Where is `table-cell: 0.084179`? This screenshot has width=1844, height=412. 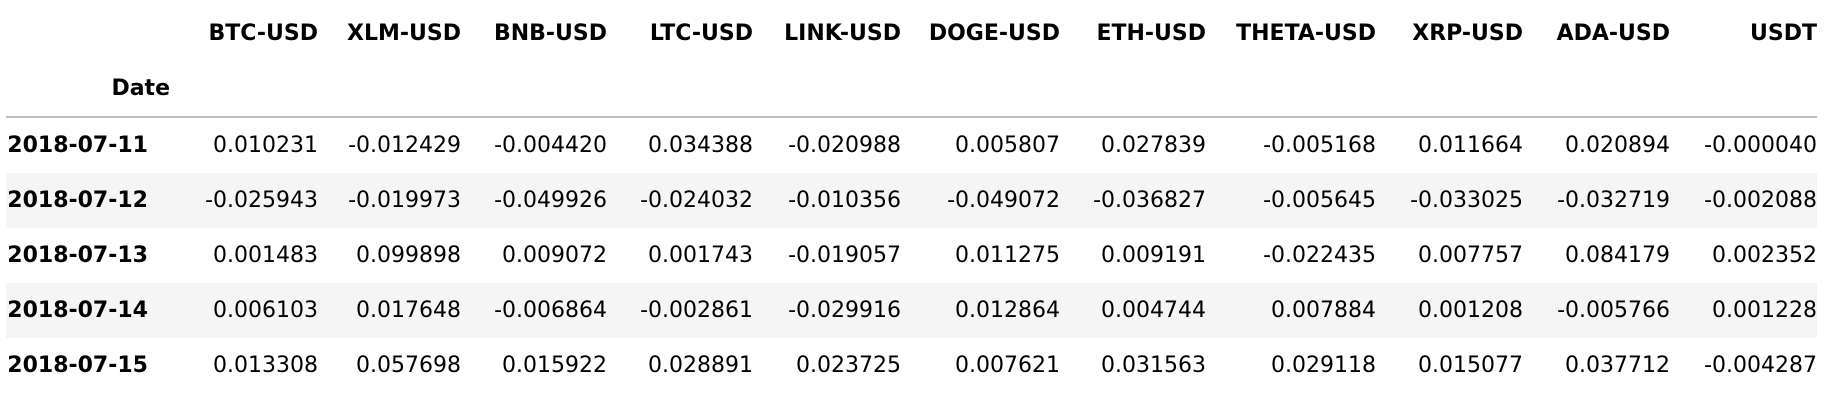 table-cell: 0.084179 is located at coordinates (1617, 255).